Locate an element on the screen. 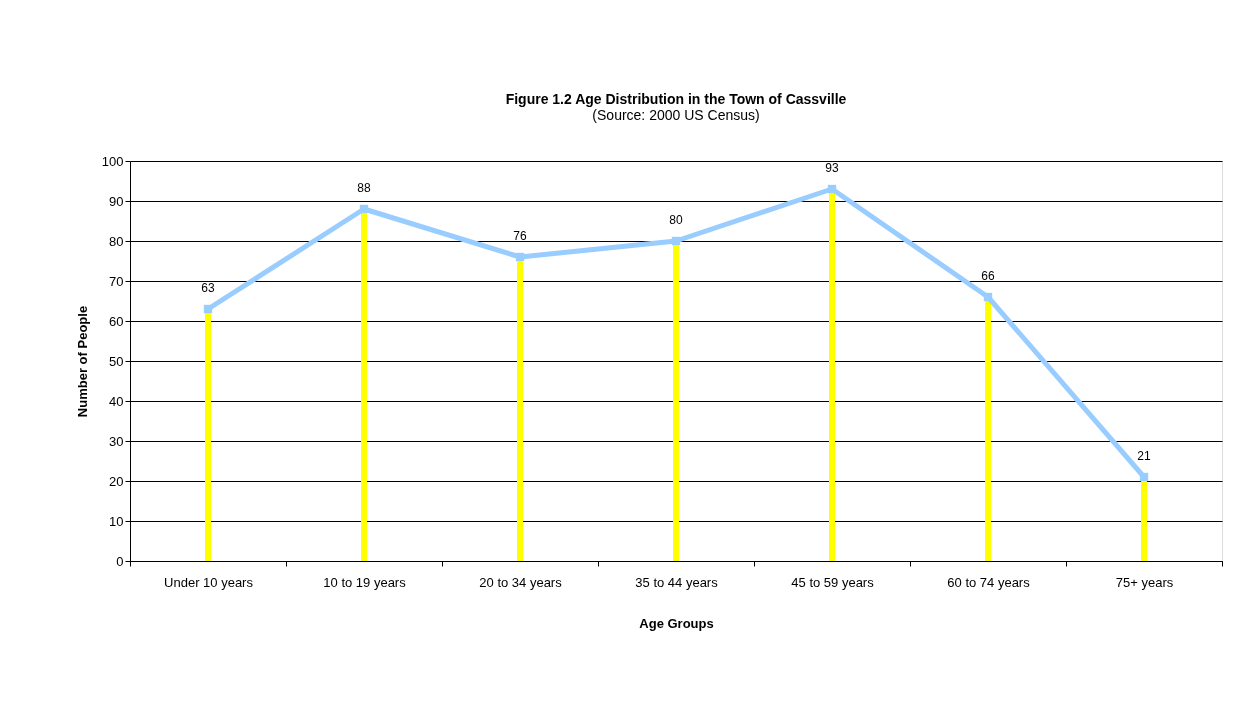 Image resolution: width=1246 pixels, height=704 pixels. chart-subtitle: (Source: 2000 US Census) is located at coordinates (676, 115).